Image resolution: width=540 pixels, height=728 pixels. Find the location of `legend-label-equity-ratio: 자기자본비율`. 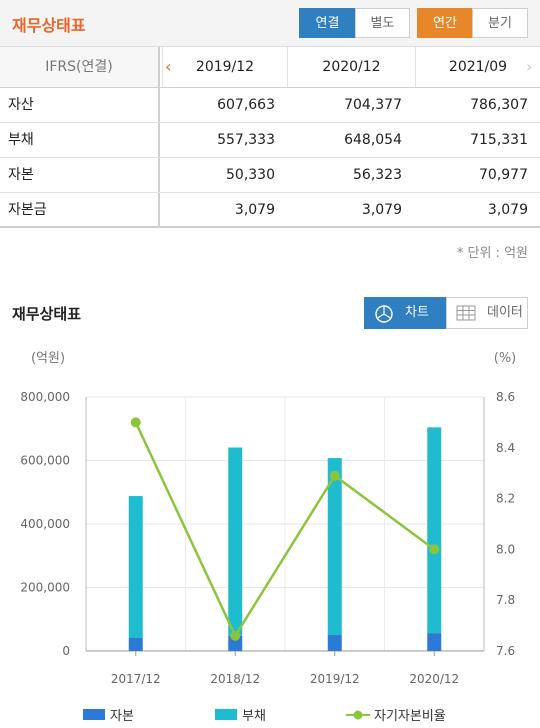

legend-label-equity-ratio: 자기자본비율 is located at coordinates (410, 716).